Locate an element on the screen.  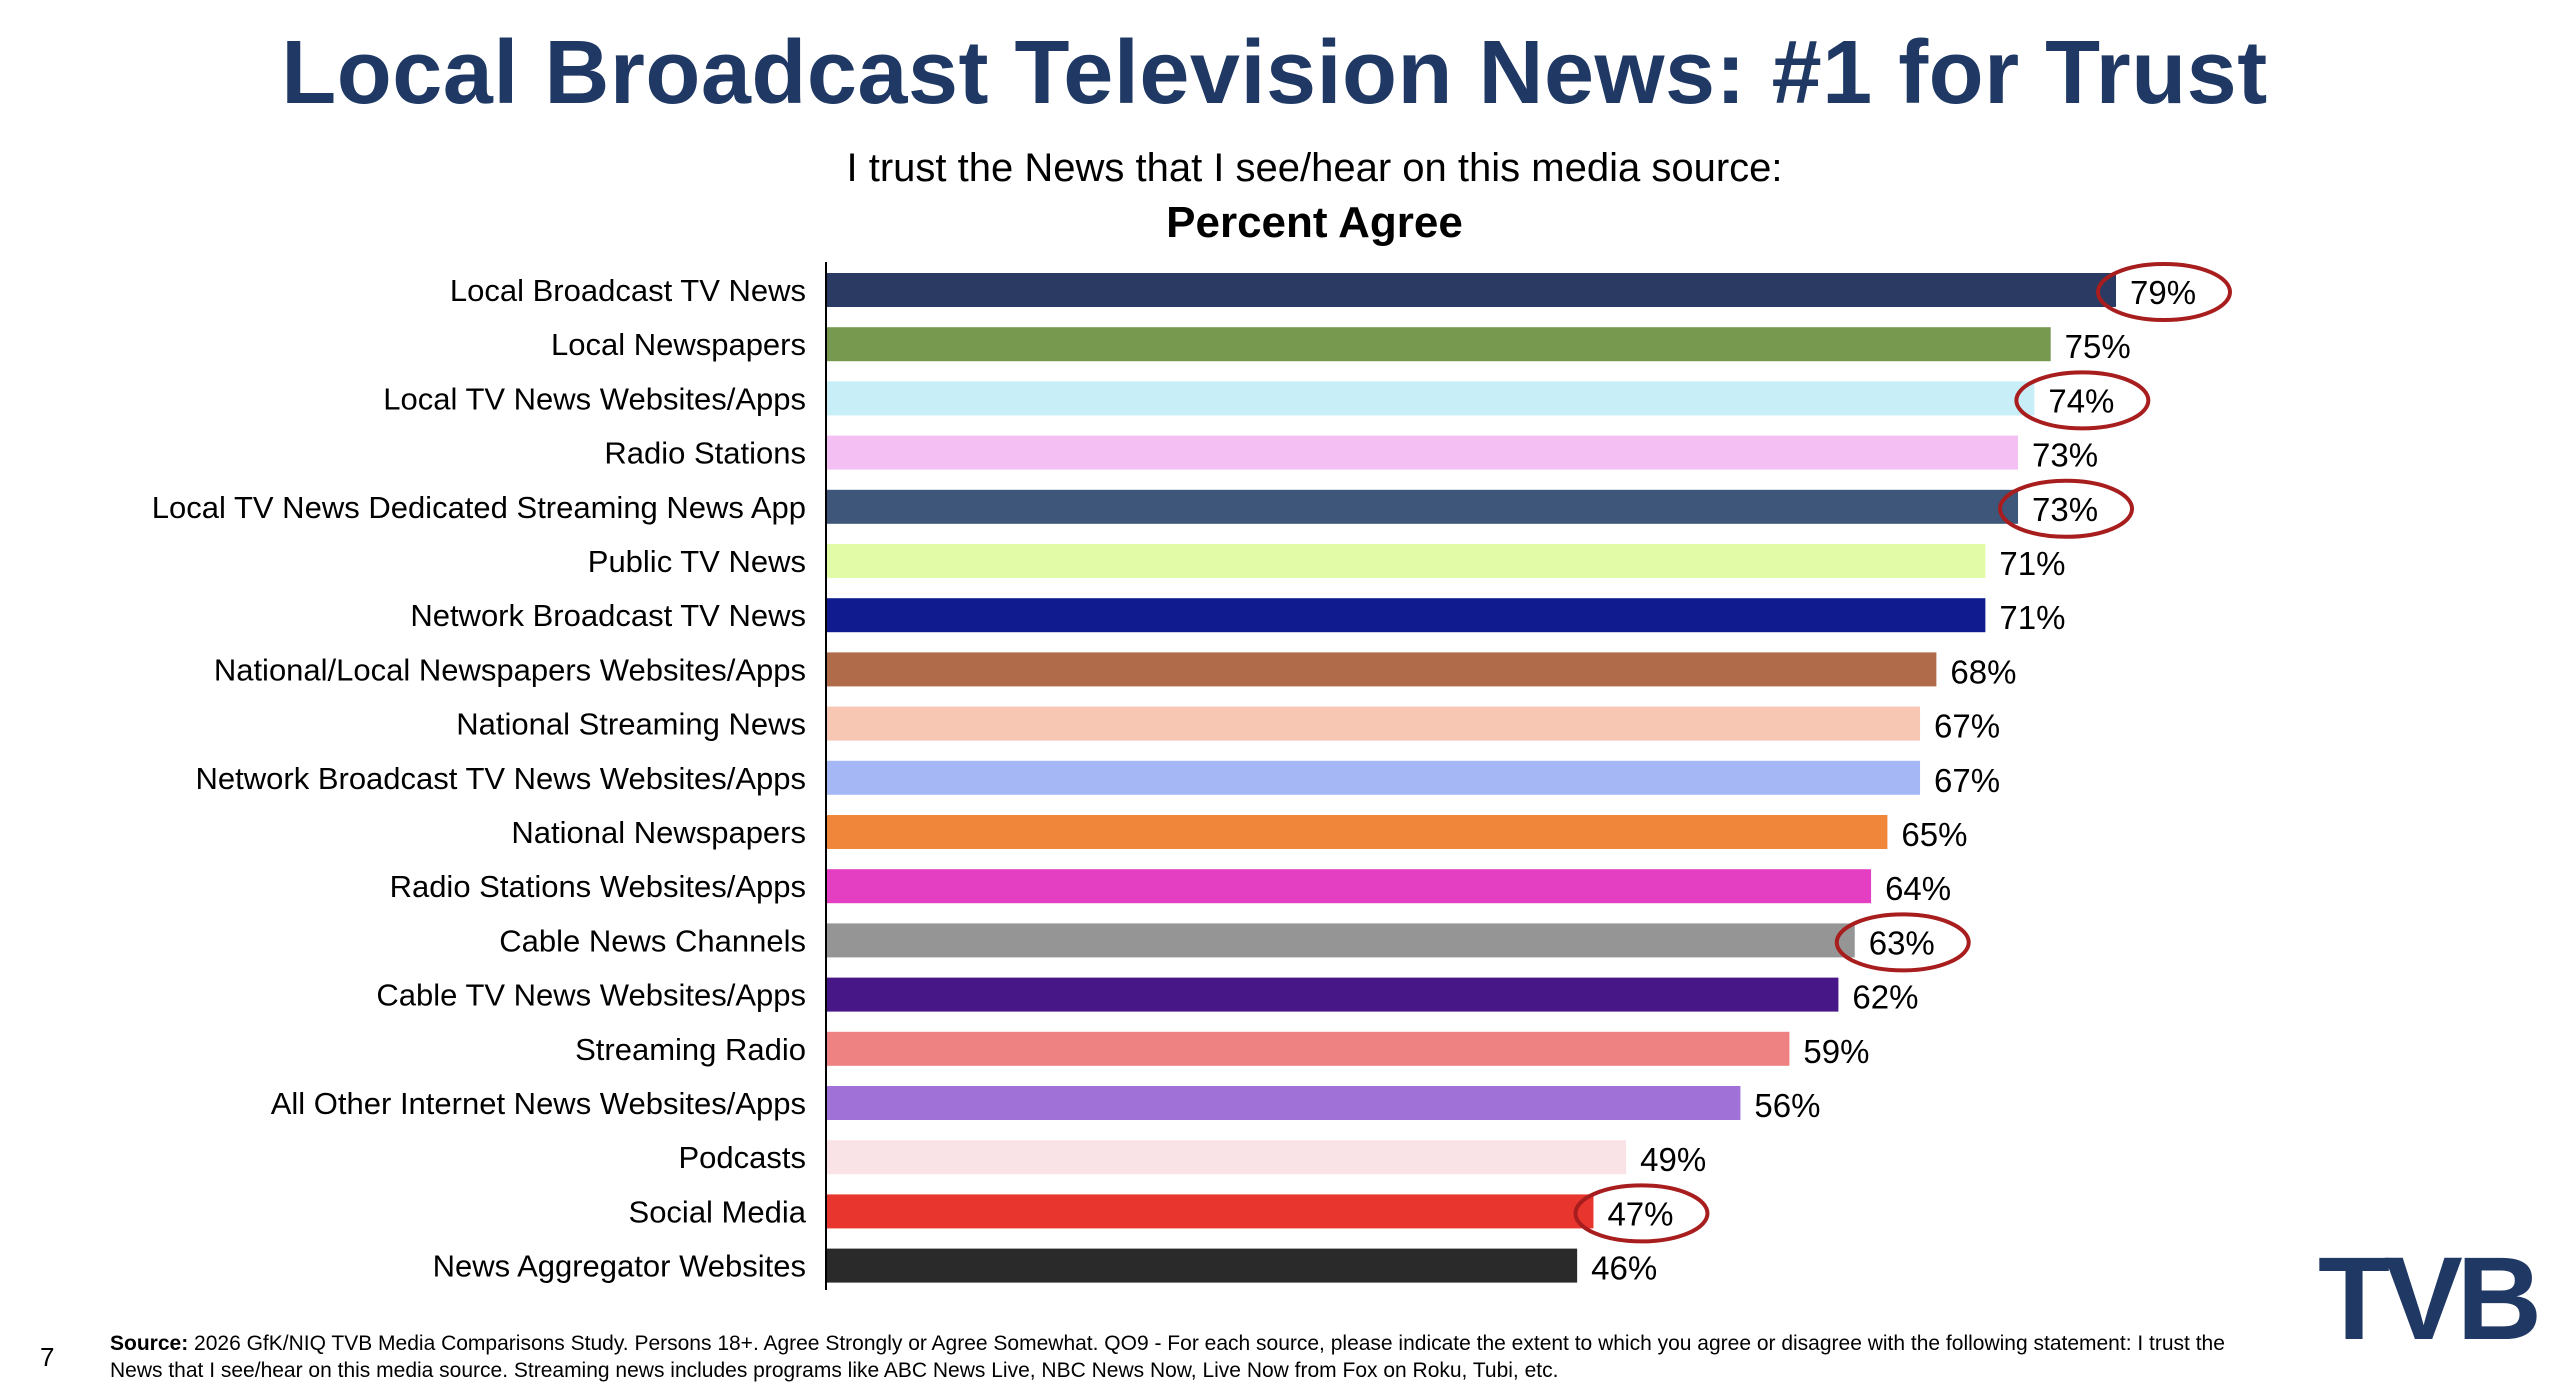
value-label: 49% is located at coordinates (1673, 1159).